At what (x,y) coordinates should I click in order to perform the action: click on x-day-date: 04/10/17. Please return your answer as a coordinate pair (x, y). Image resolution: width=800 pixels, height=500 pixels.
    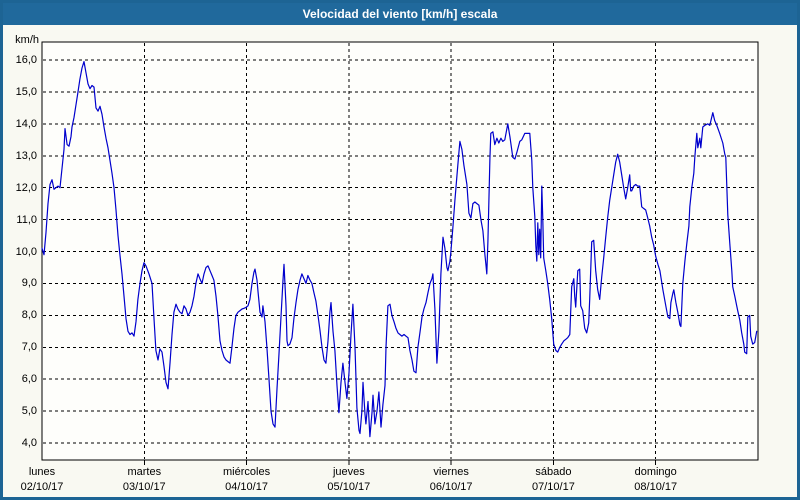
    Looking at the image, I should click on (246, 487).